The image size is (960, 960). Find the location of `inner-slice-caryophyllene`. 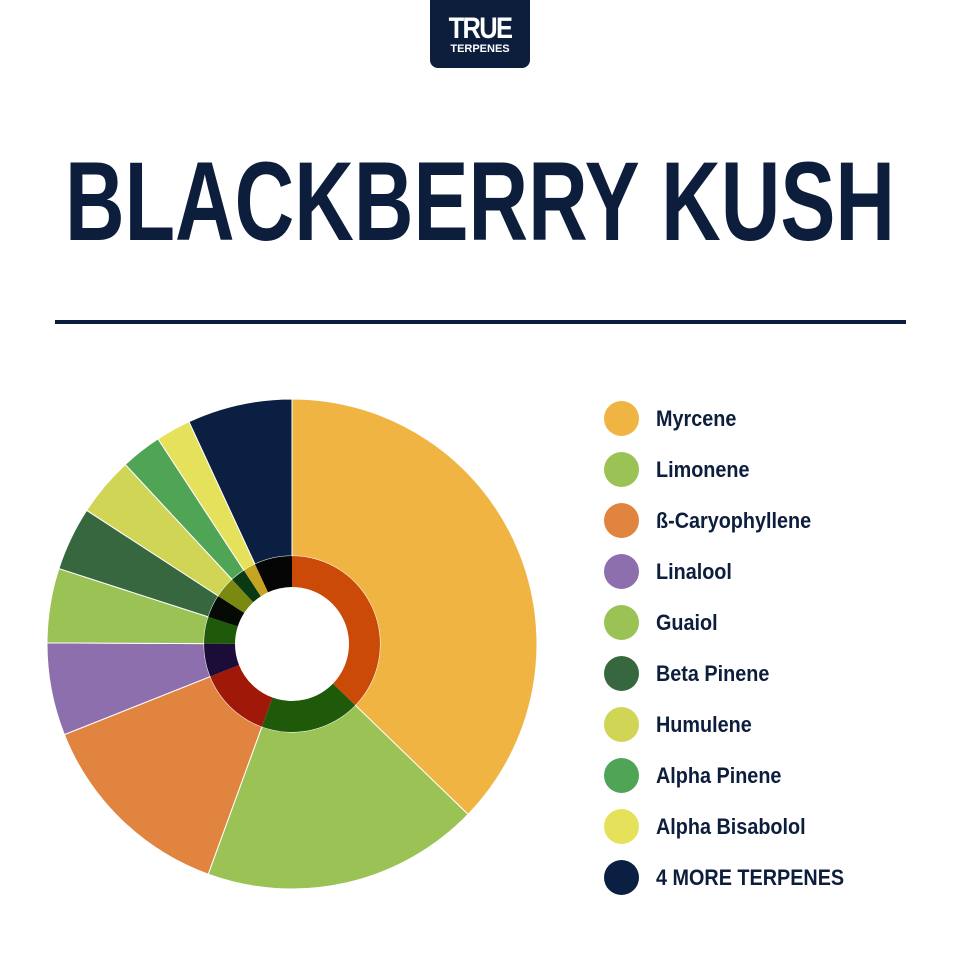

inner-slice-caryophyllene is located at coordinates (241, 696).